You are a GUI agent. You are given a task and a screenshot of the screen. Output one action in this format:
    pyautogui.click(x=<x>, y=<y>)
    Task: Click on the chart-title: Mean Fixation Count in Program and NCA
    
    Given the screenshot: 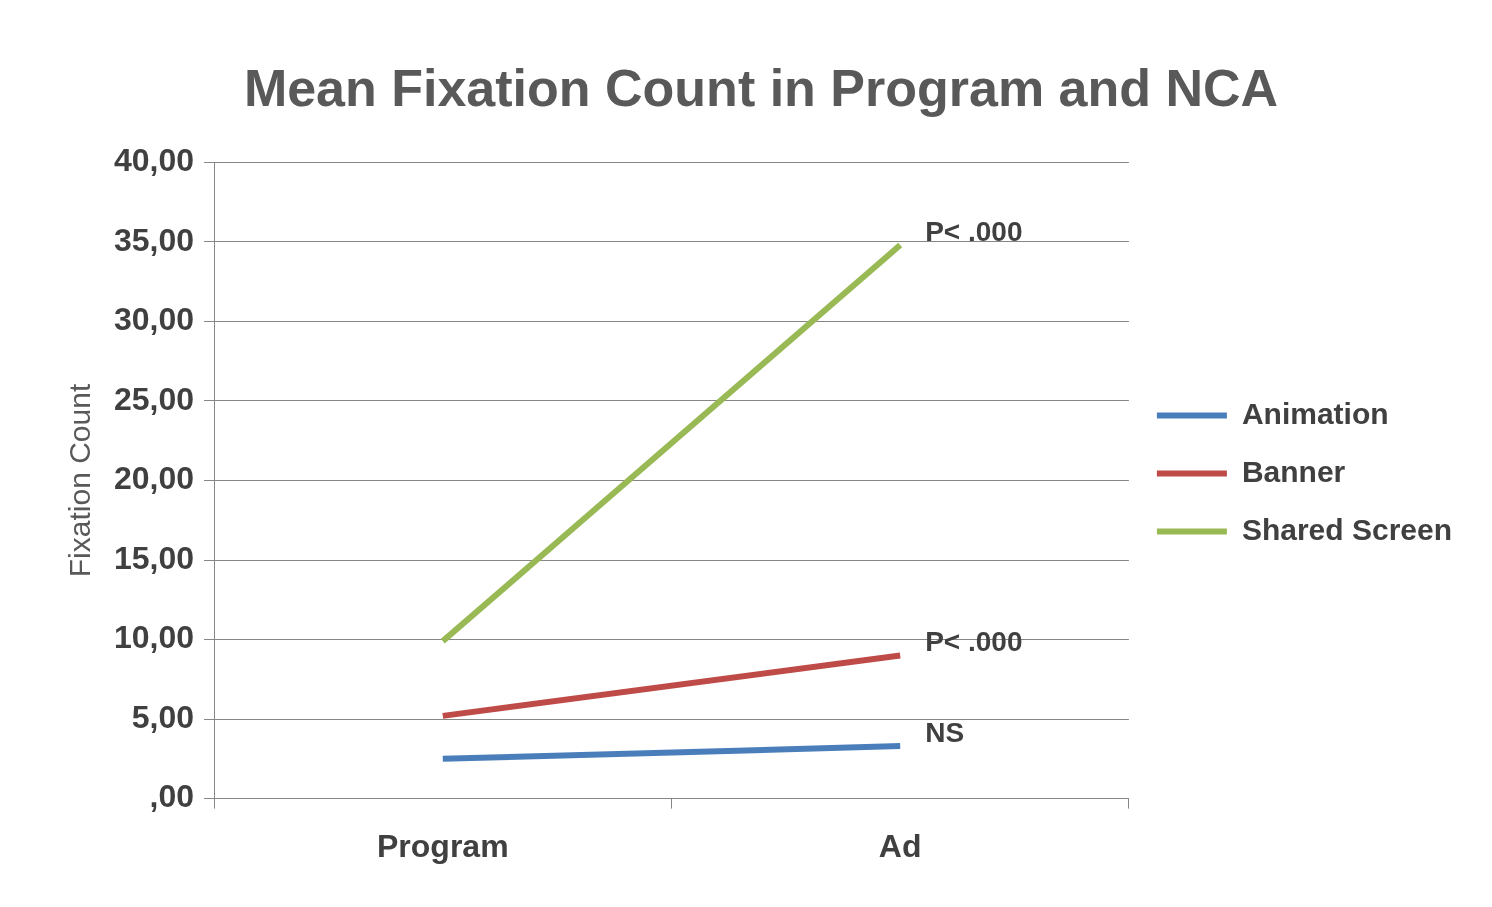 What is the action you would take?
    pyautogui.click(x=761, y=87)
    